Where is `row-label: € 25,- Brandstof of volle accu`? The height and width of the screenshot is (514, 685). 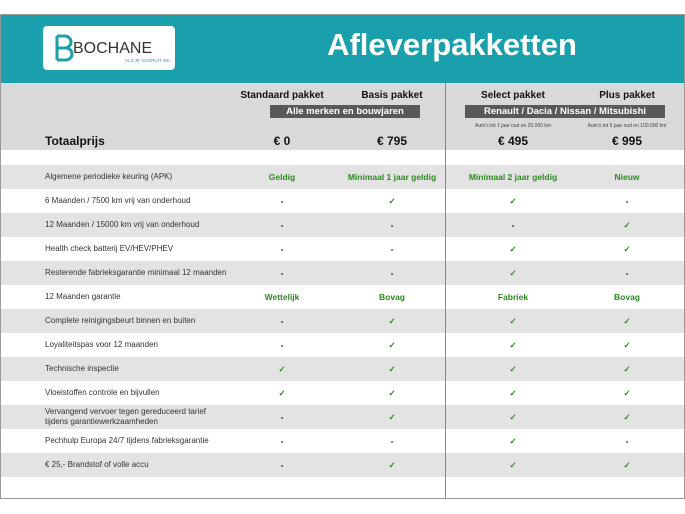
row-label: € 25,- Brandstof of volle accu is located at coordinates (97, 464).